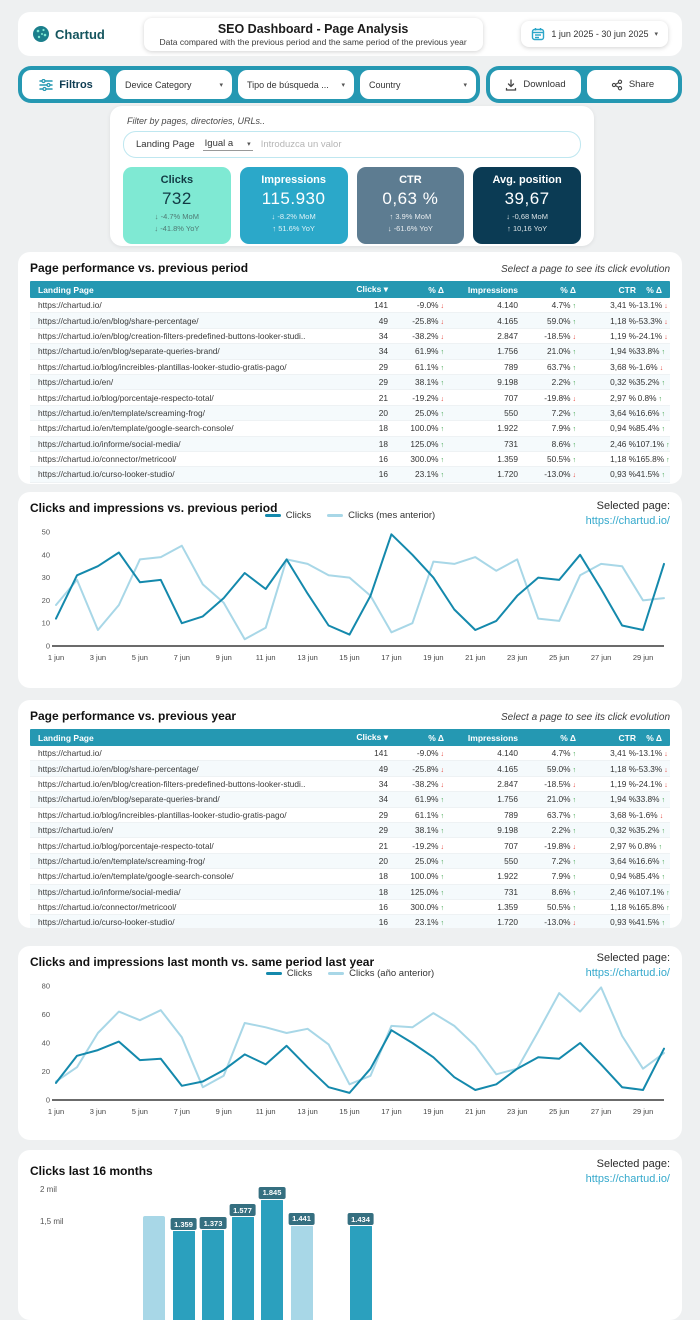  Describe the element at coordinates (80, 34) in the screenshot. I see `logo-text: Chartud` at that location.